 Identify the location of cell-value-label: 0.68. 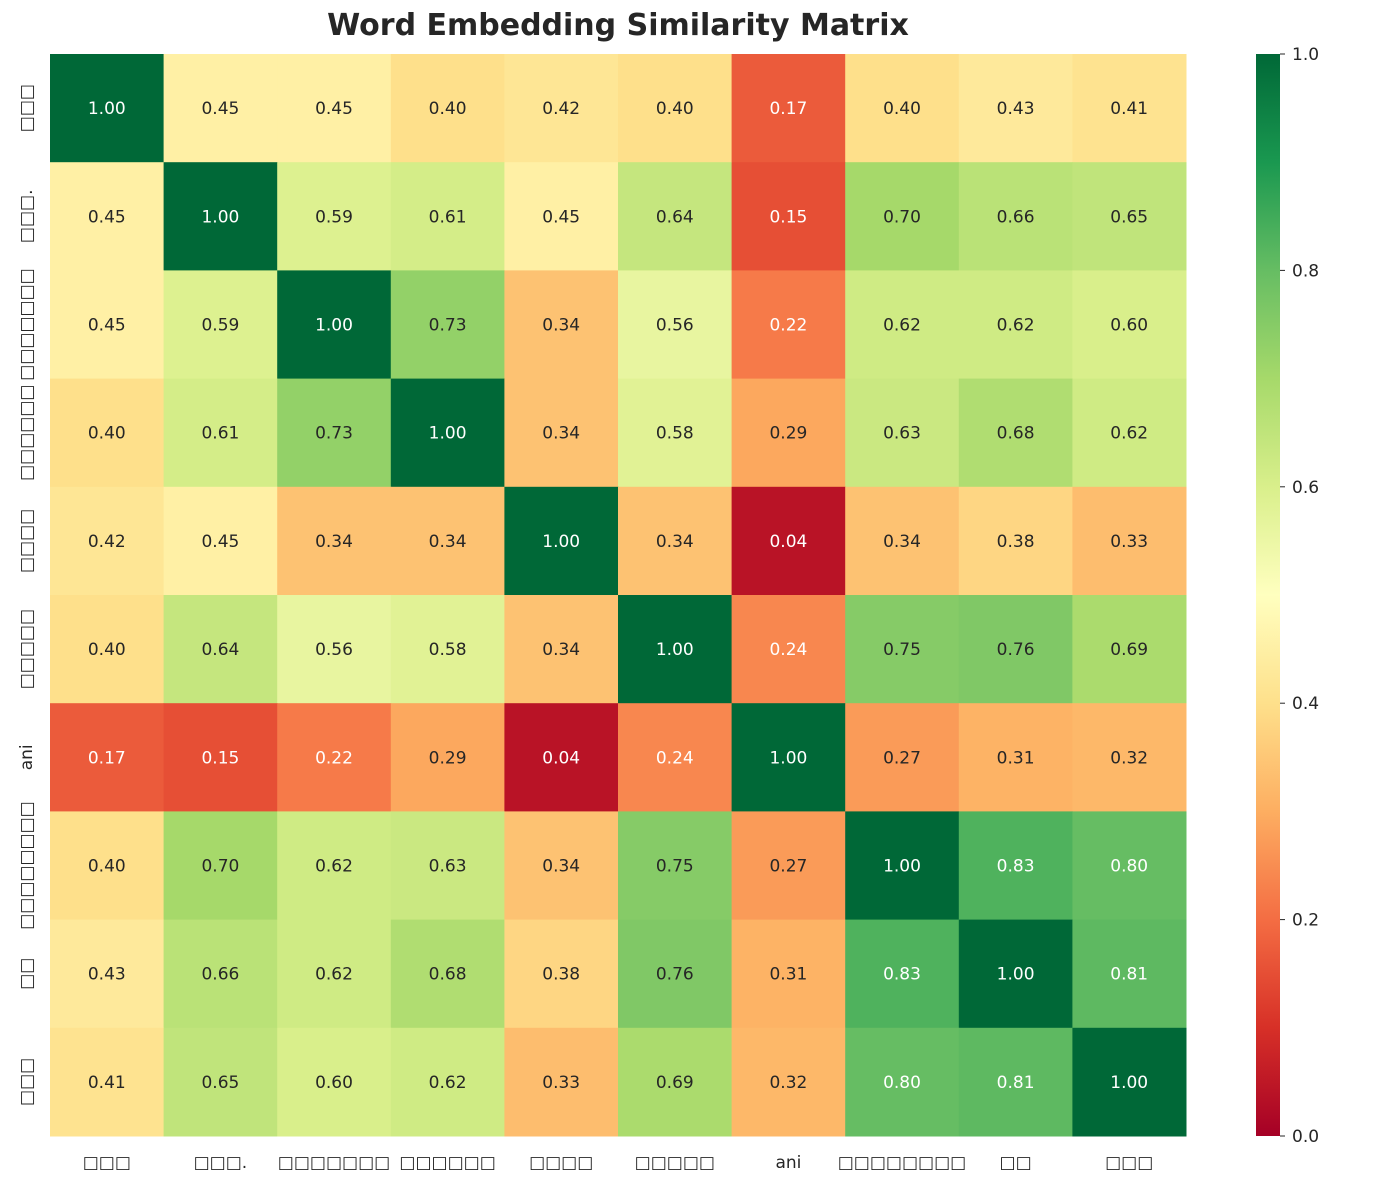
(1016, 434).